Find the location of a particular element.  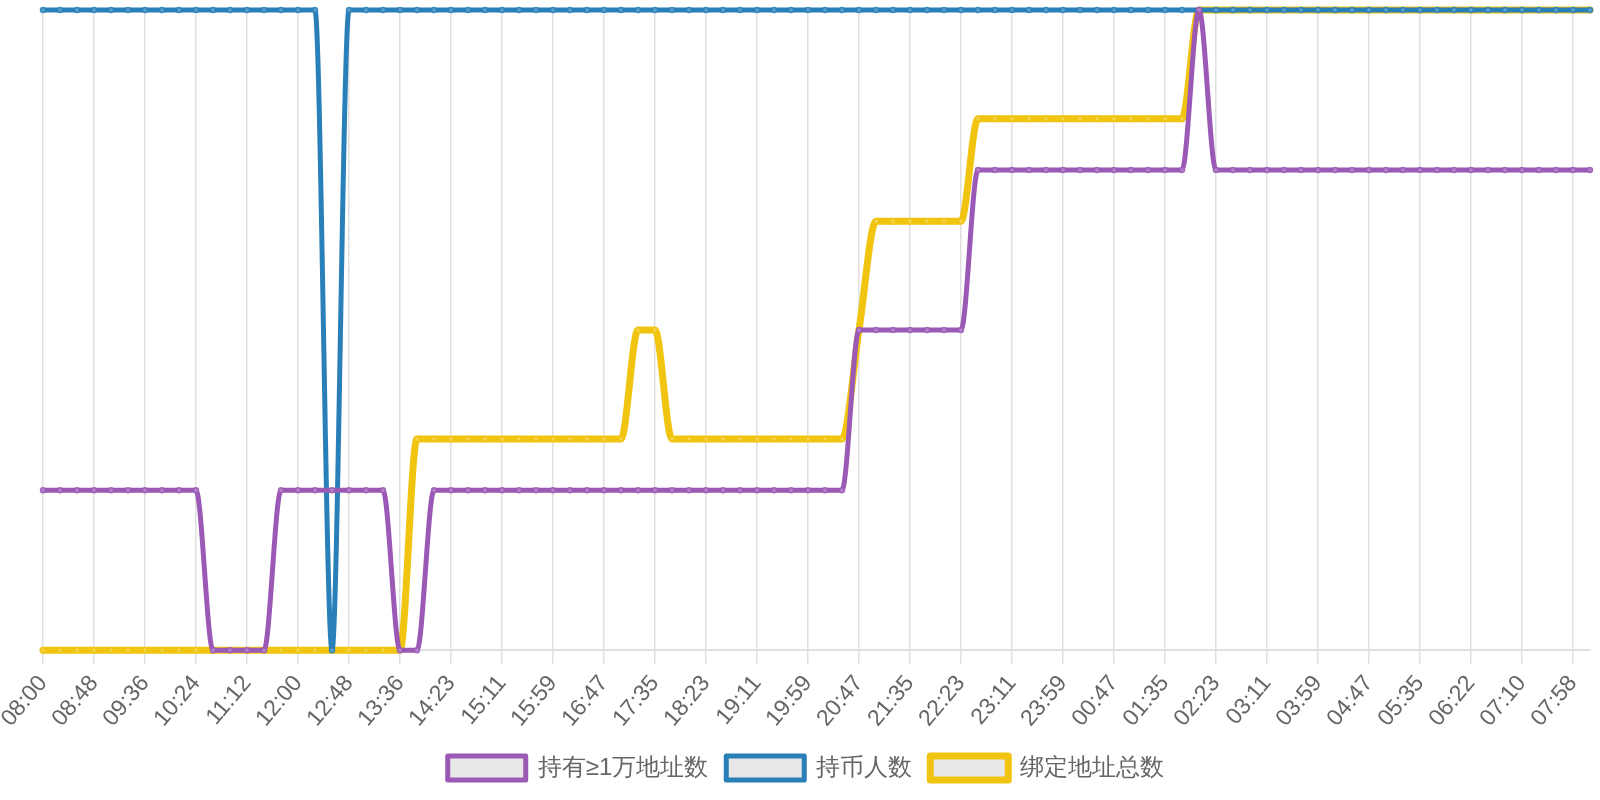

legend-label: 持币人数 is located at coordinates (864, 766).